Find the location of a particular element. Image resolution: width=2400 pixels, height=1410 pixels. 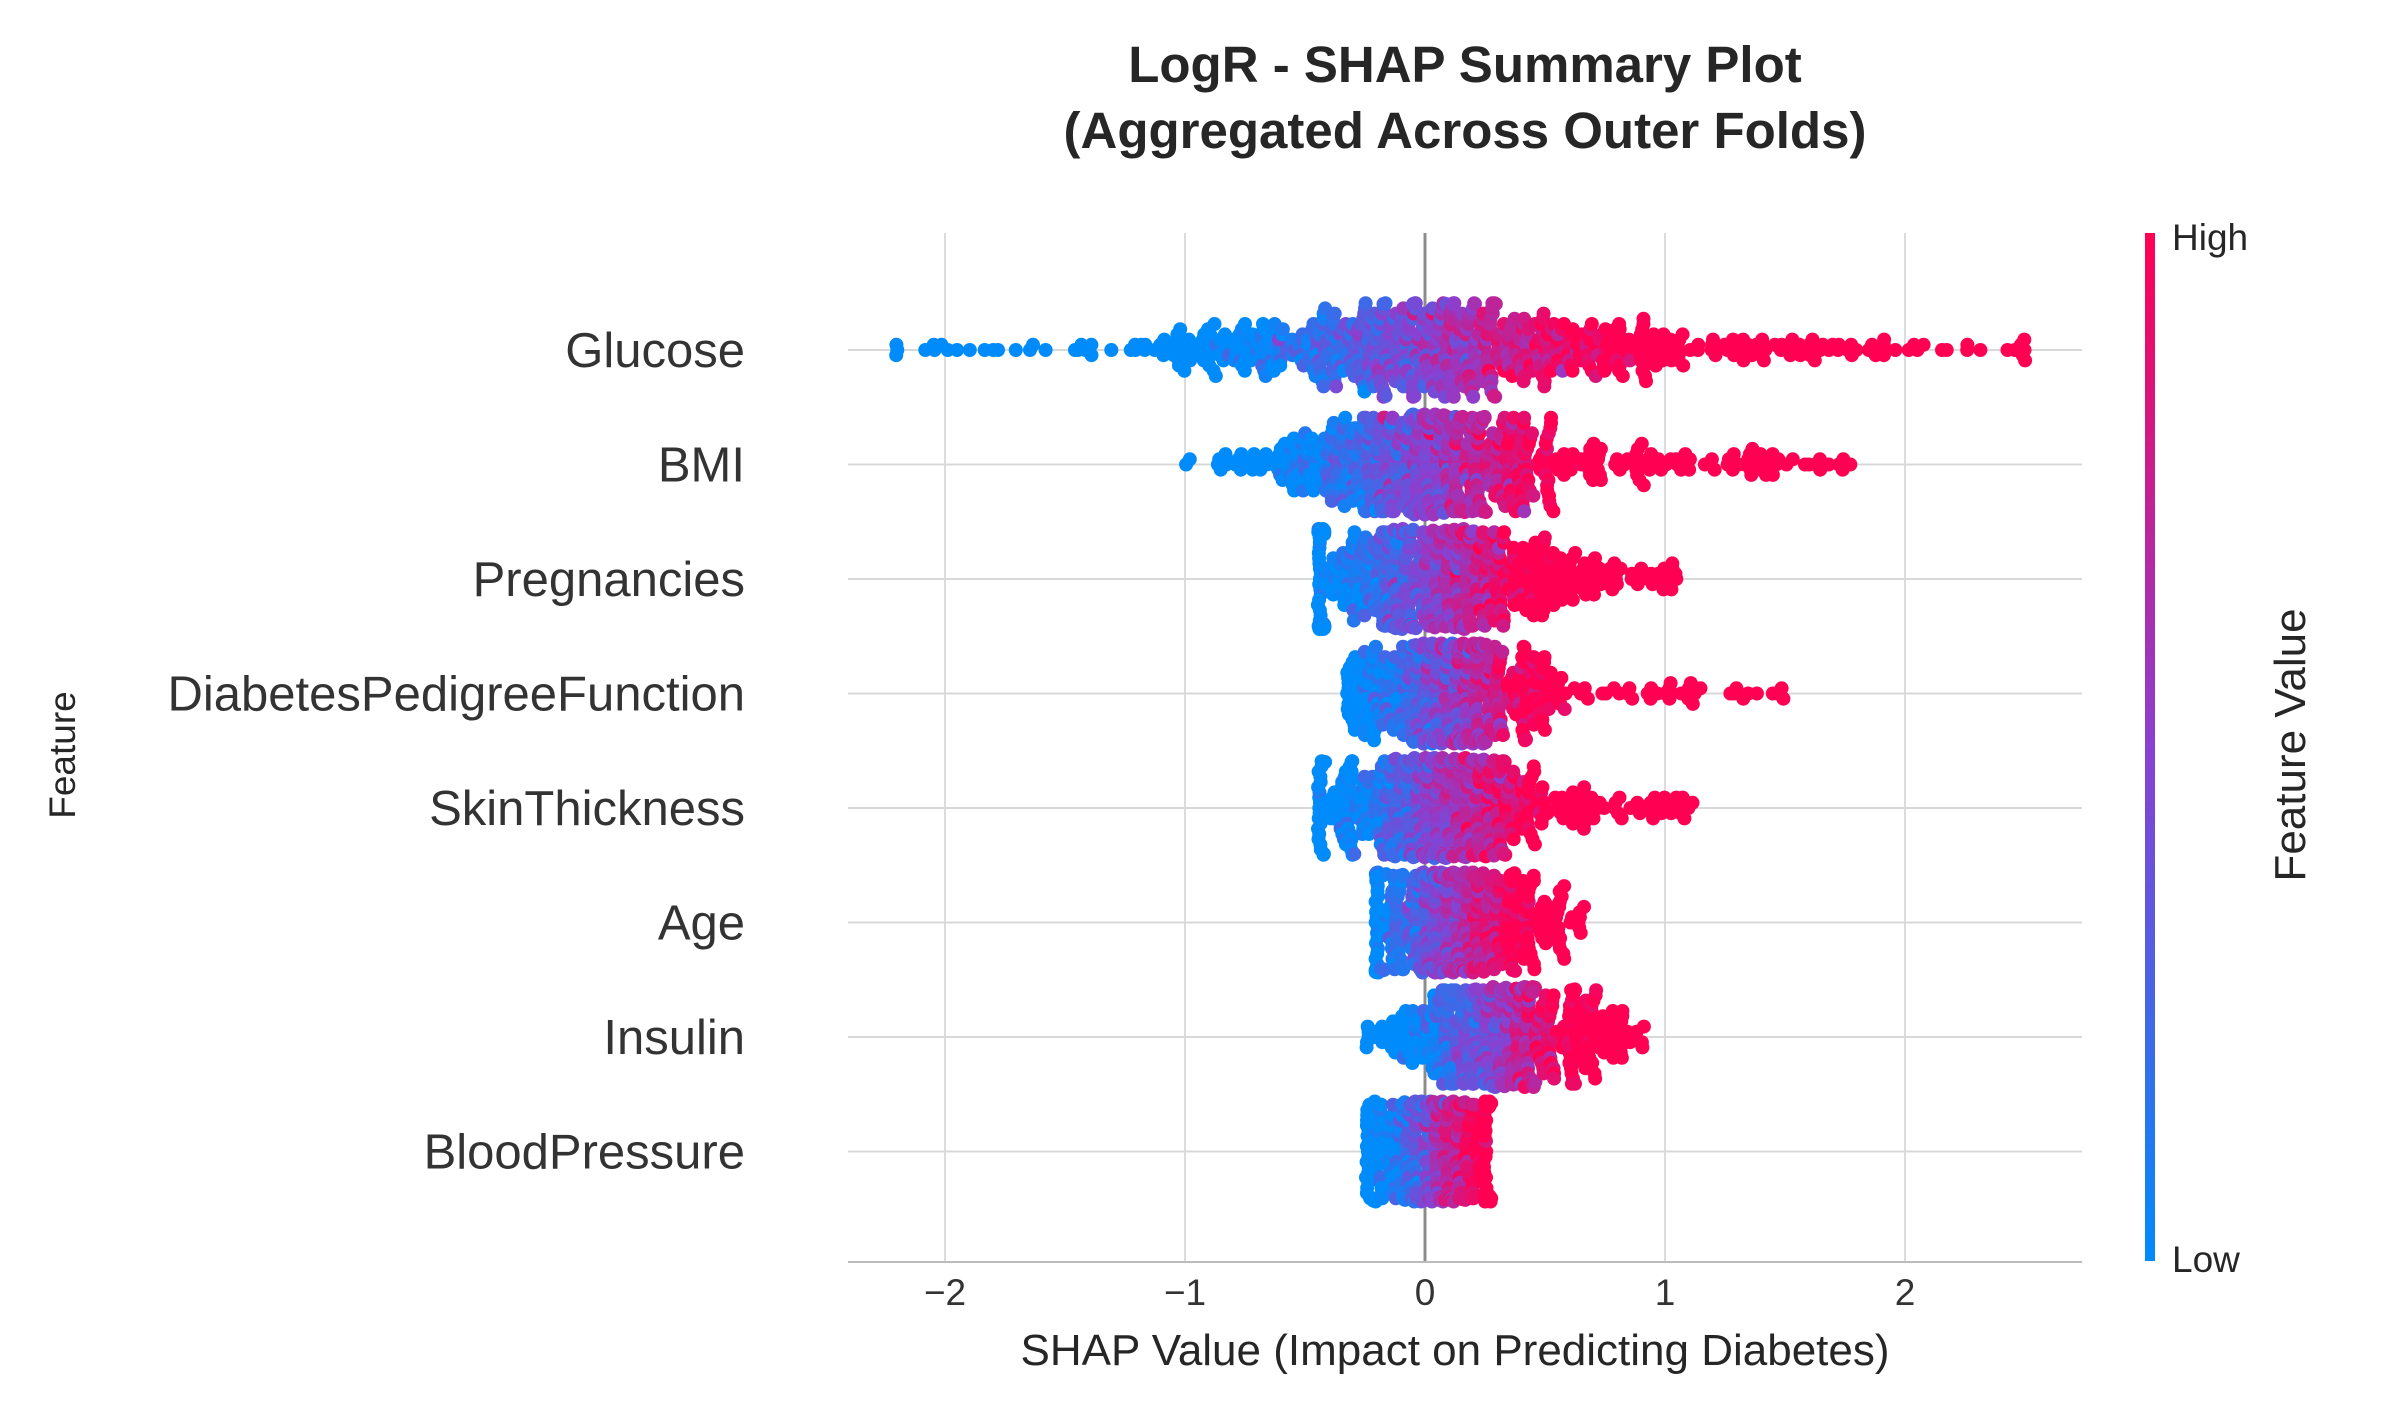

x-tick-label: −1 is located at coordinates (1185, 1292).